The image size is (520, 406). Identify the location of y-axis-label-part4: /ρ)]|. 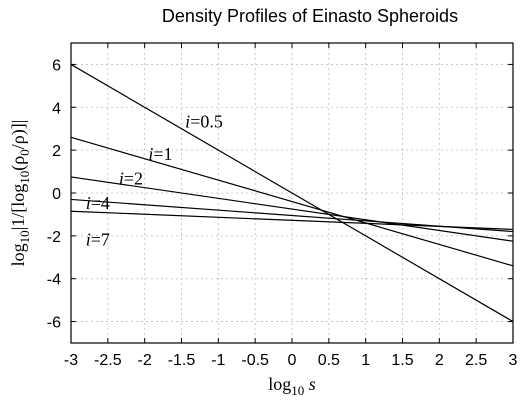
(18, 135).